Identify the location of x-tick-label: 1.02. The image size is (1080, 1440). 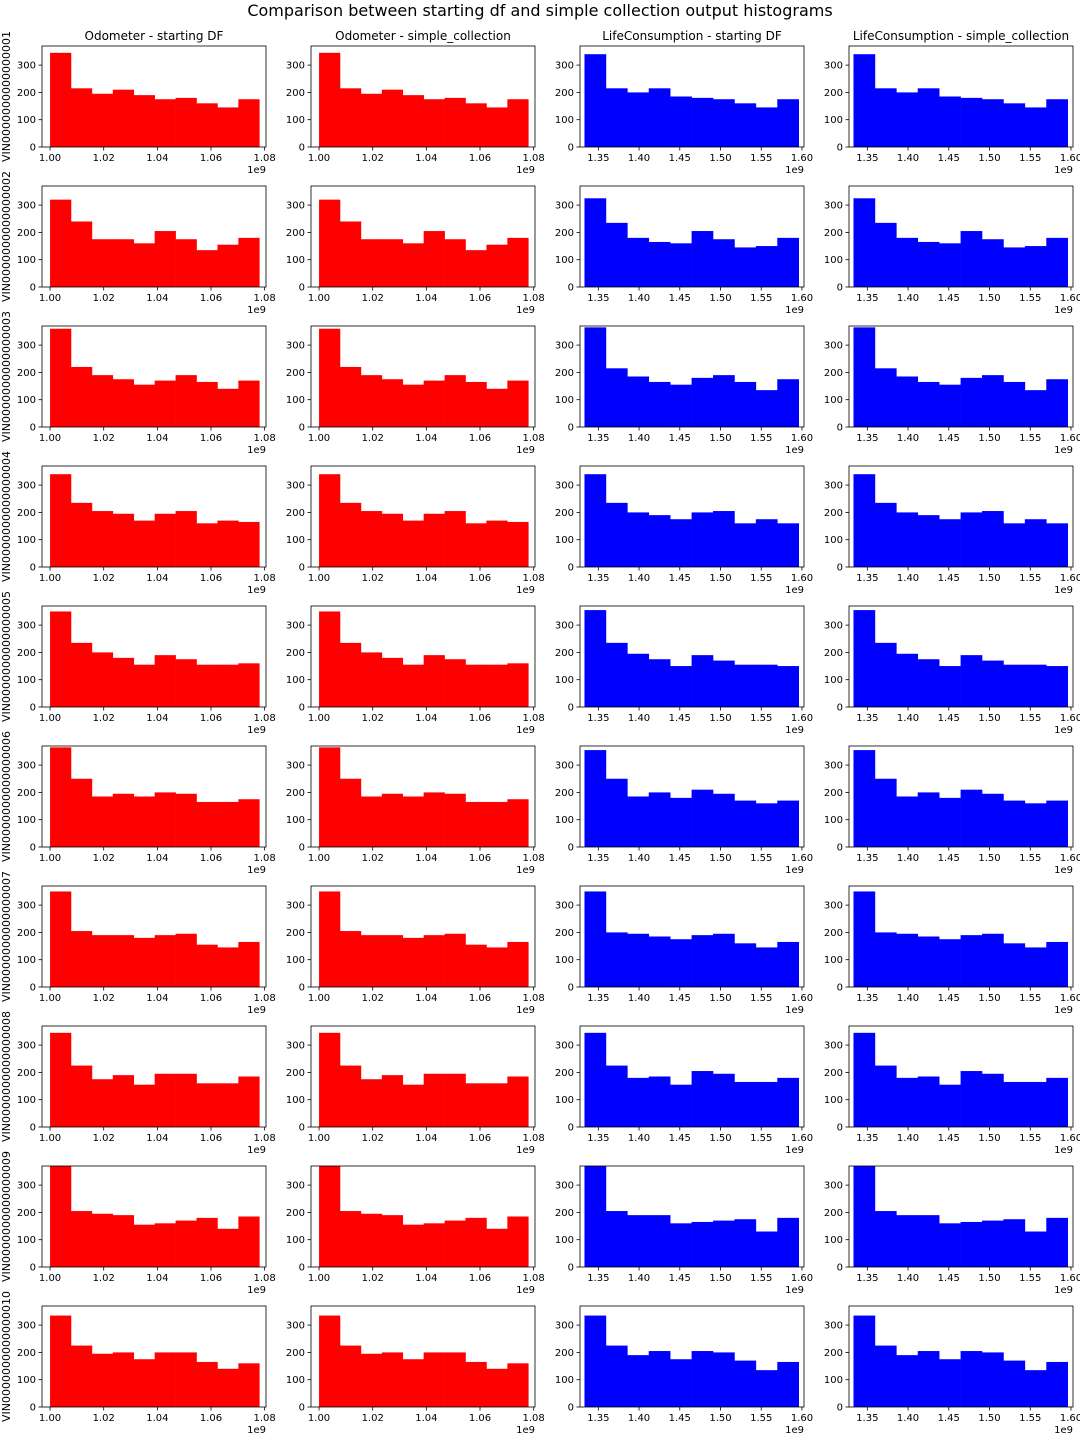
(104, 298).